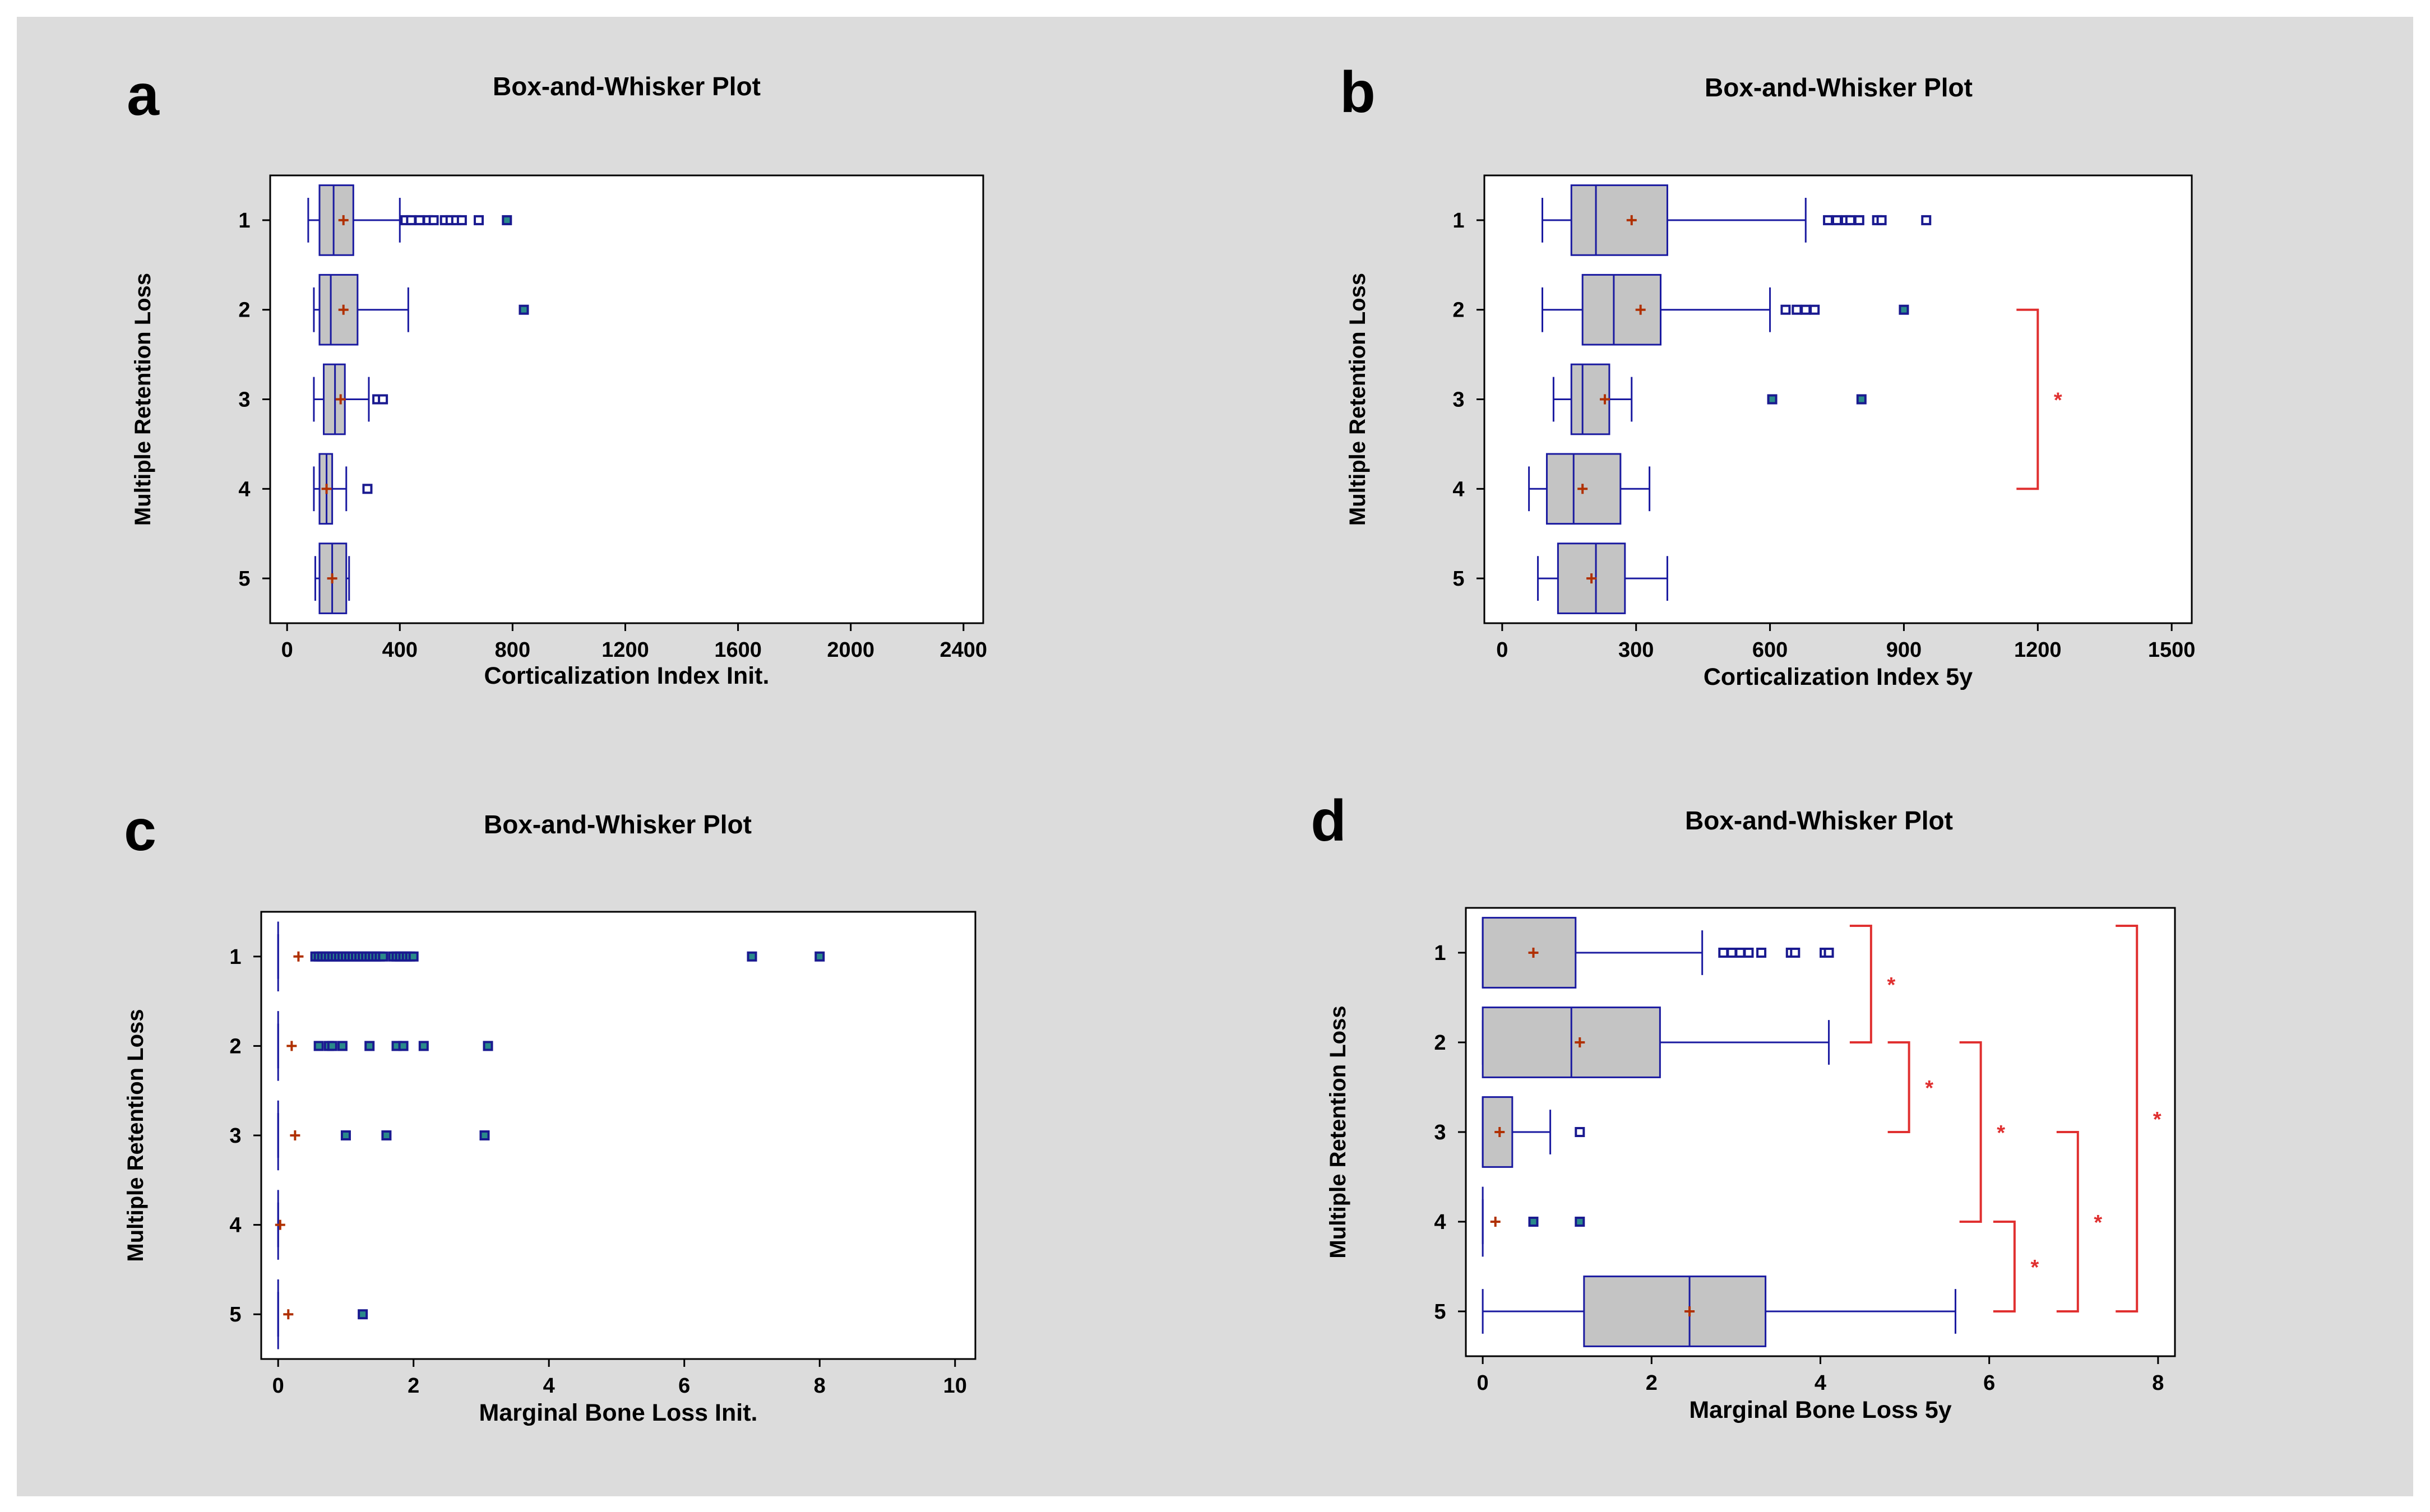  I want to click on x-axis-label: Marginal Bone Loss Init., so click(618, 1413).